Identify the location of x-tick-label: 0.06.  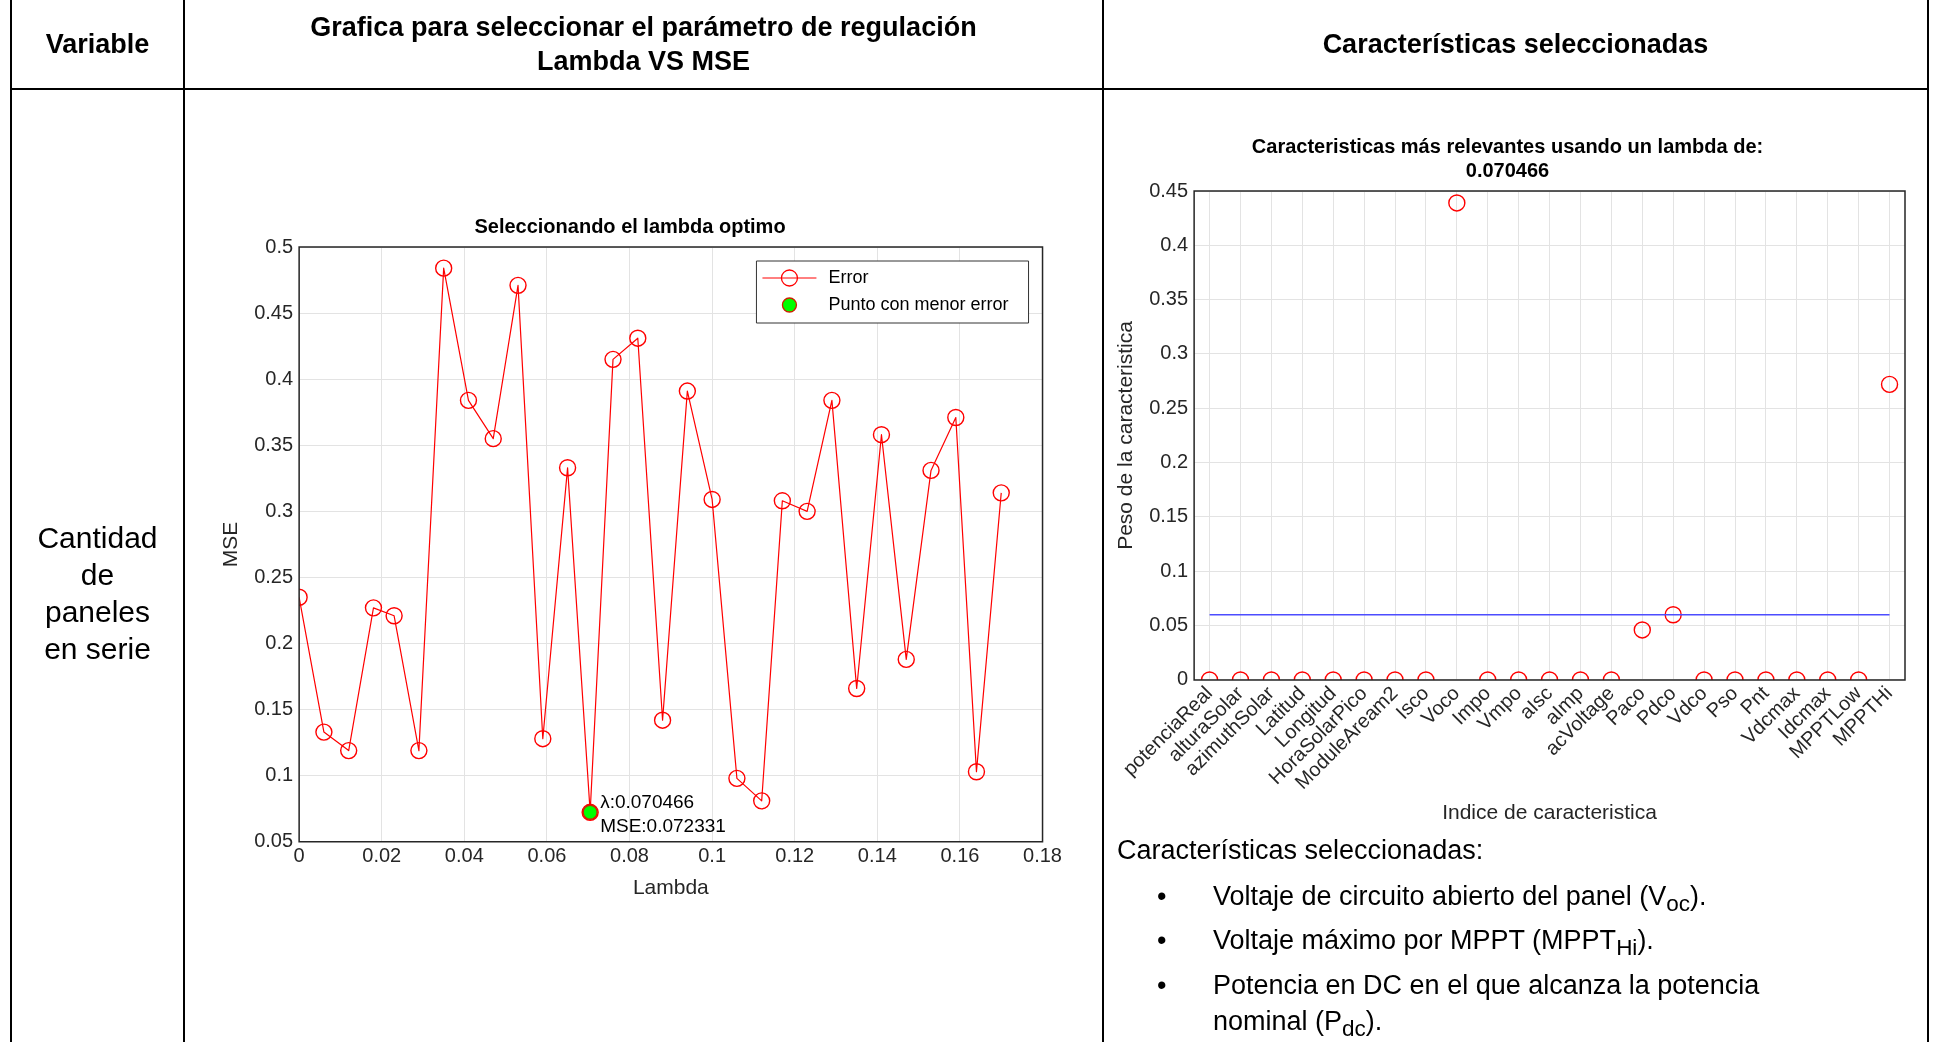
(547, 855).